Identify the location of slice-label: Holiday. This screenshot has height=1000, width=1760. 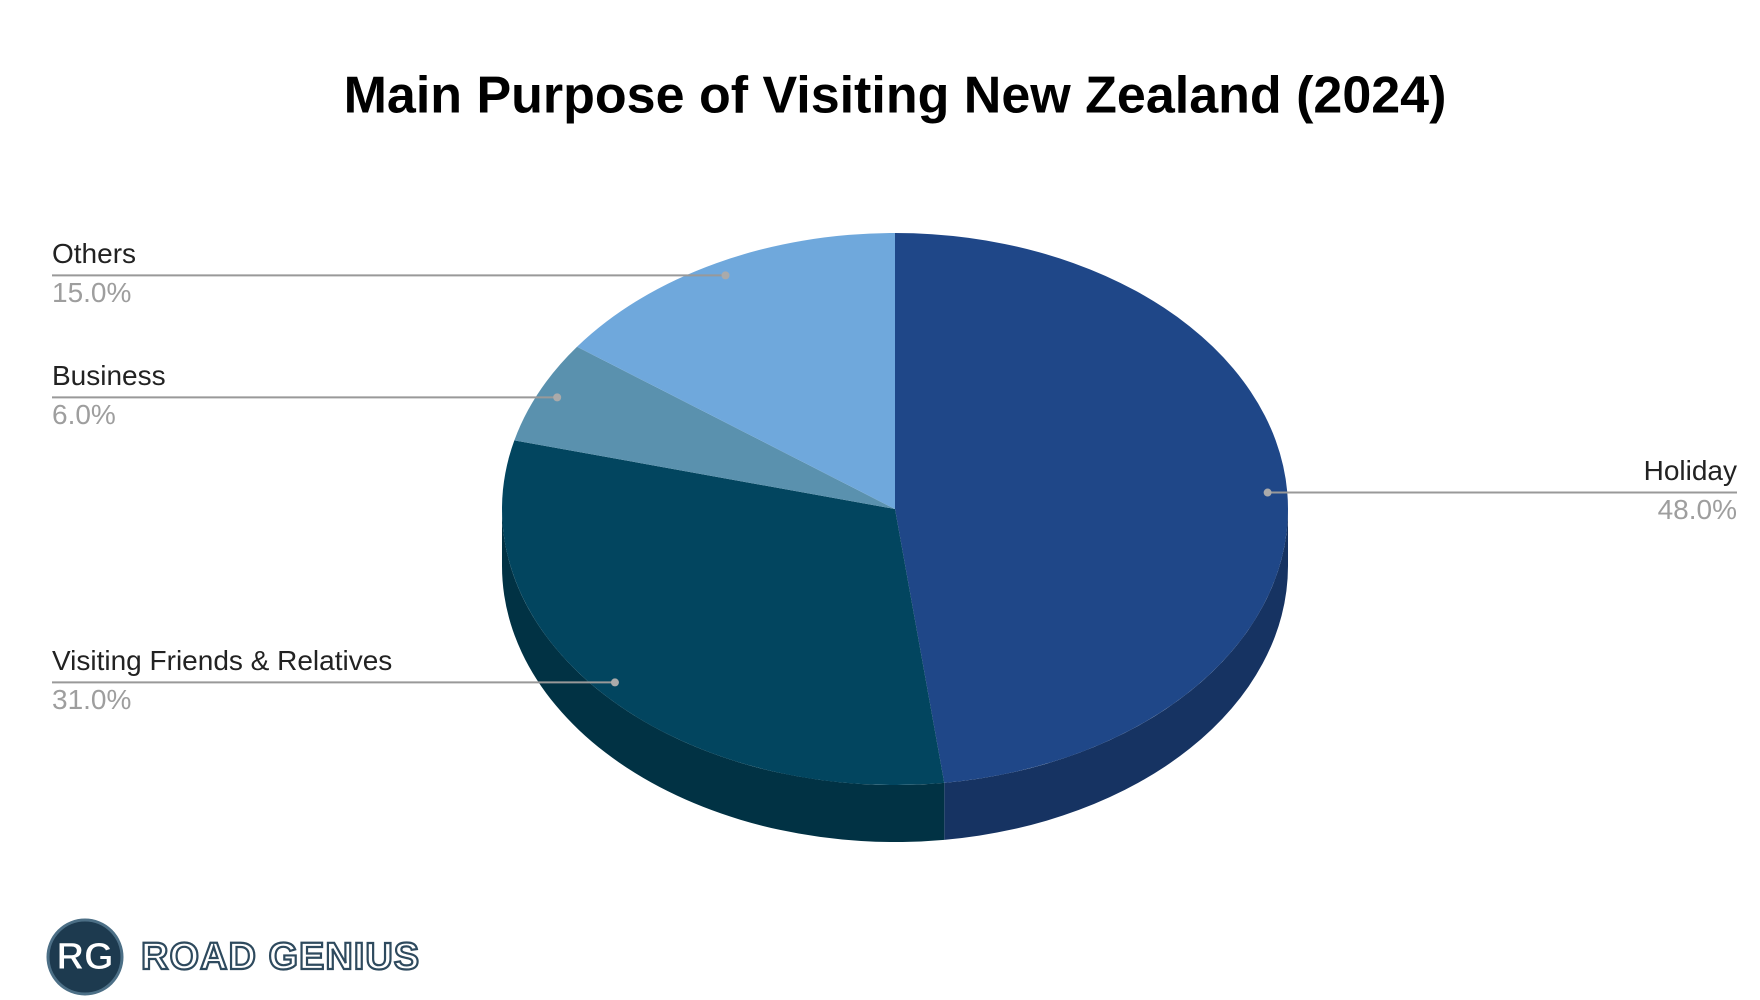
(1690, 470).